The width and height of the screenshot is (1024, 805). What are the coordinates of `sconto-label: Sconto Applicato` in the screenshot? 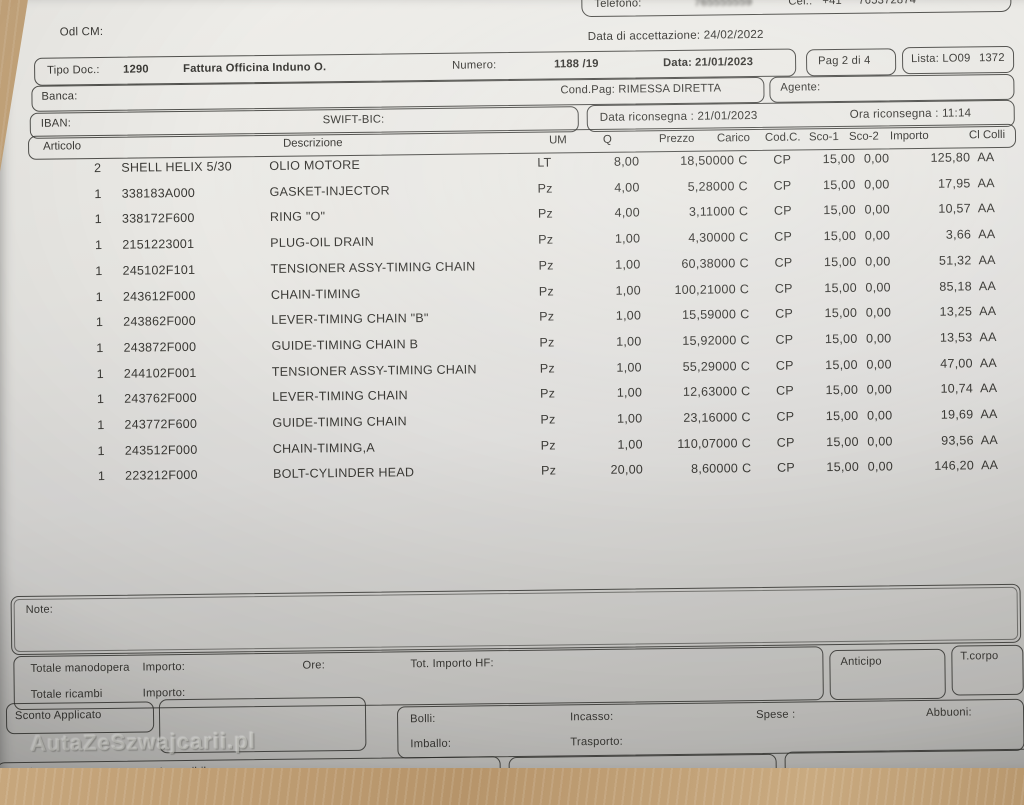 It's located at (58, 715).